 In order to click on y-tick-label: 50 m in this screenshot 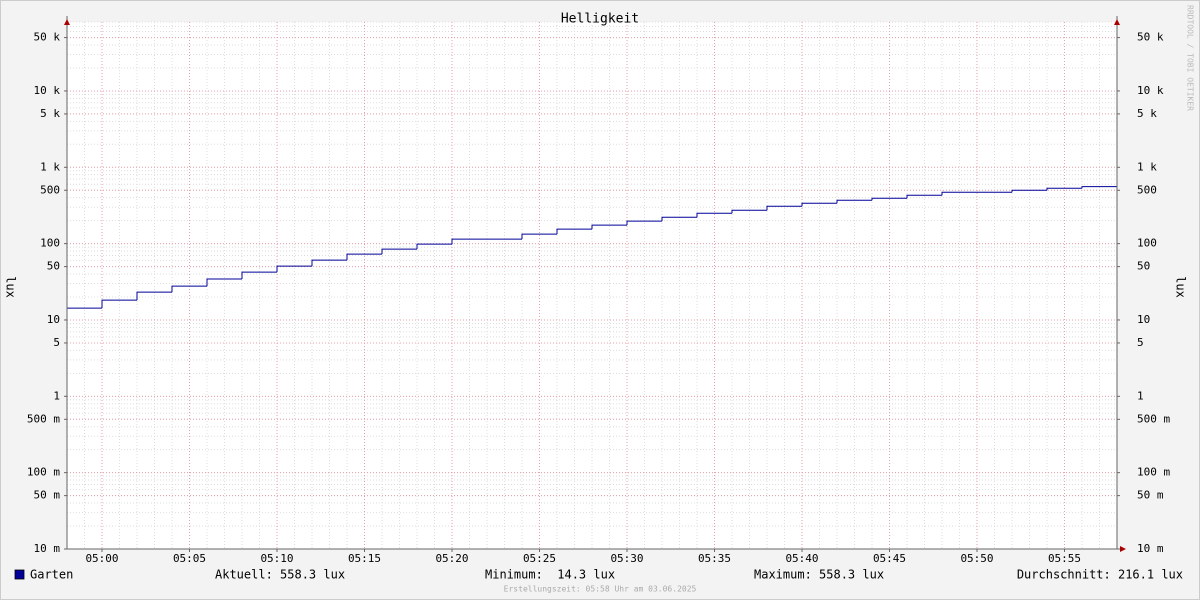, I will do `click(47, 495)`.